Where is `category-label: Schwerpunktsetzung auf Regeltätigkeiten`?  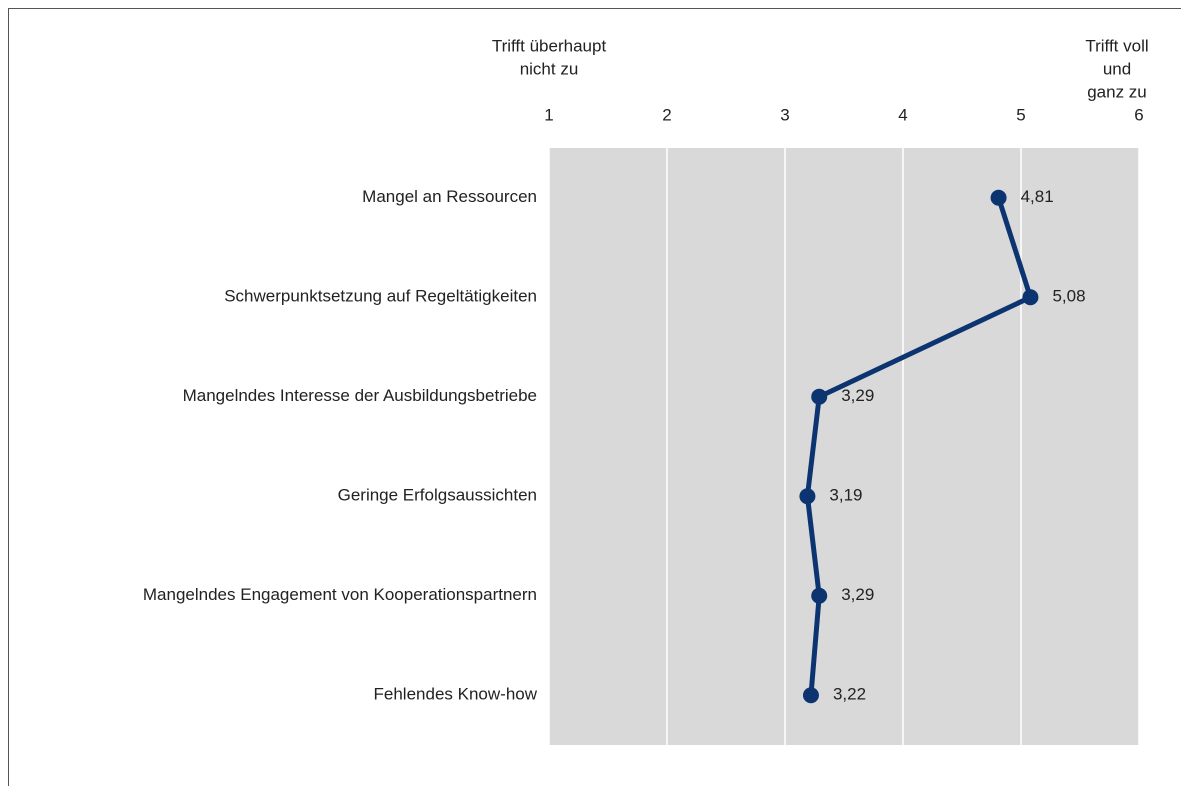 category-label: Schwerpunktsetzung auf Regeltätigkeiten is located at coordinates (380, 296).